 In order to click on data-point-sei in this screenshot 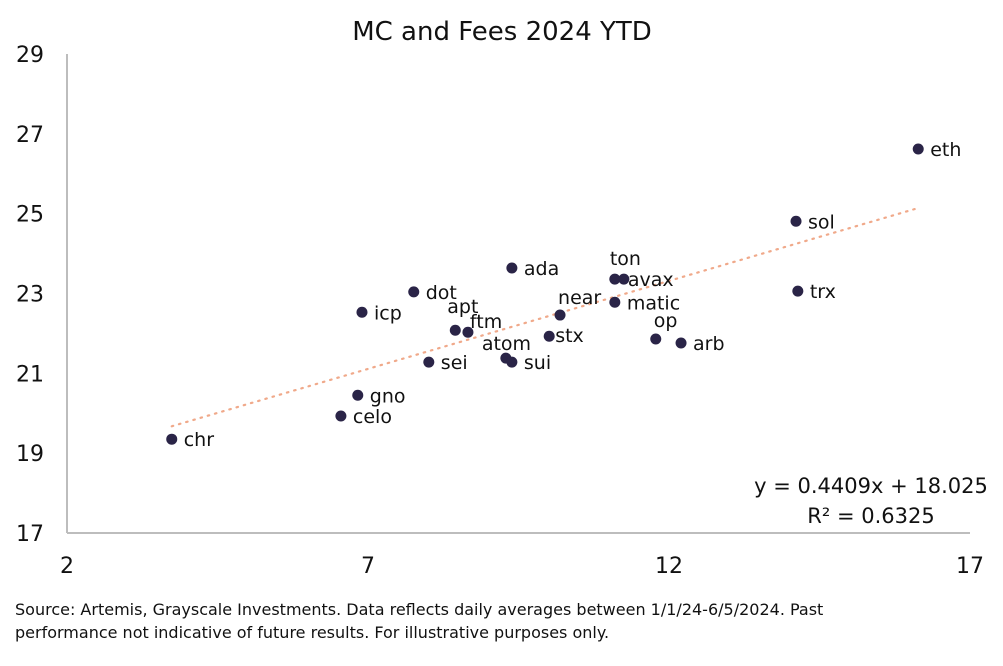, I will do `click(429, 362)`.